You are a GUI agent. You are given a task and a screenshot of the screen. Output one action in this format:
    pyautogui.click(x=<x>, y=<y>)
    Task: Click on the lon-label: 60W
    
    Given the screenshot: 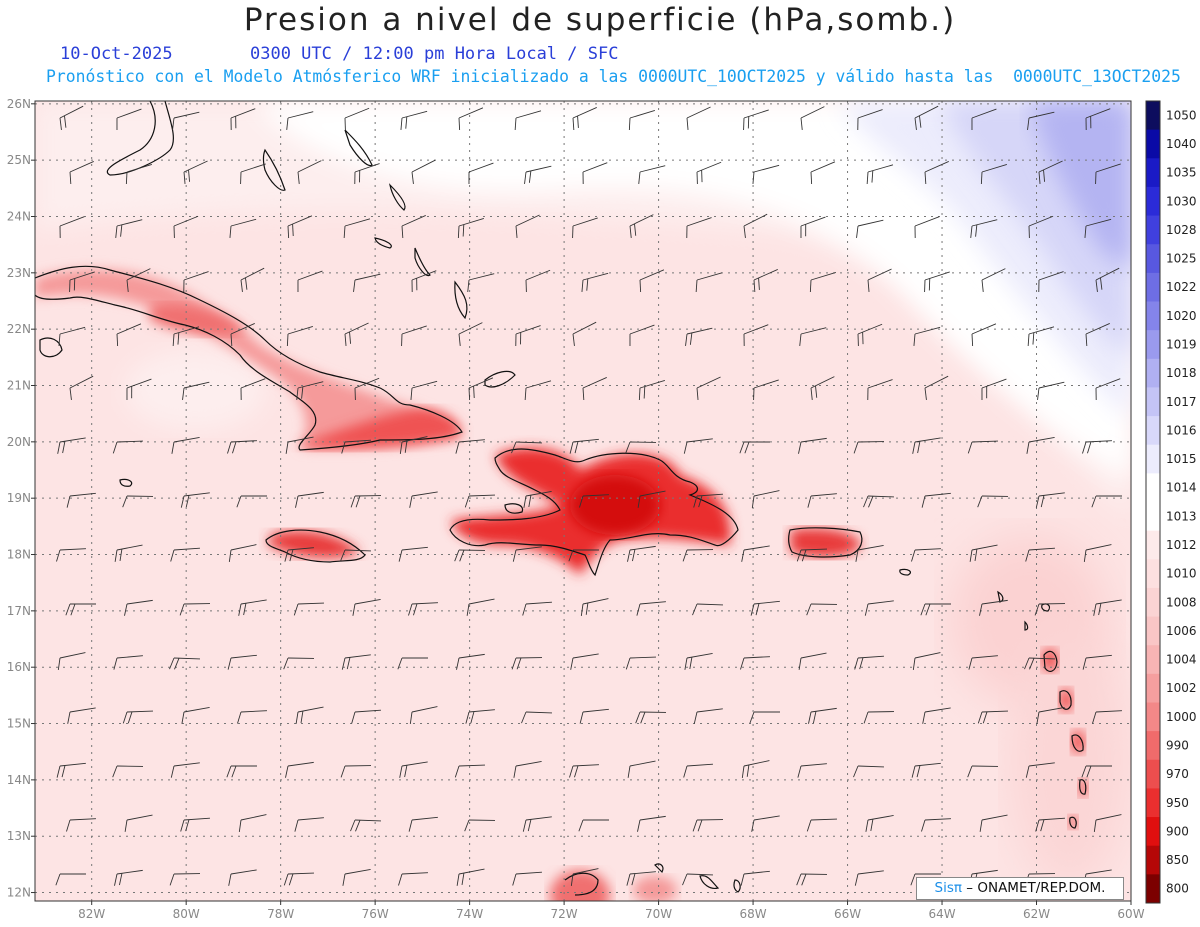 What is the action you would take?
    pyautogui.click(x=1130, y=914)
    